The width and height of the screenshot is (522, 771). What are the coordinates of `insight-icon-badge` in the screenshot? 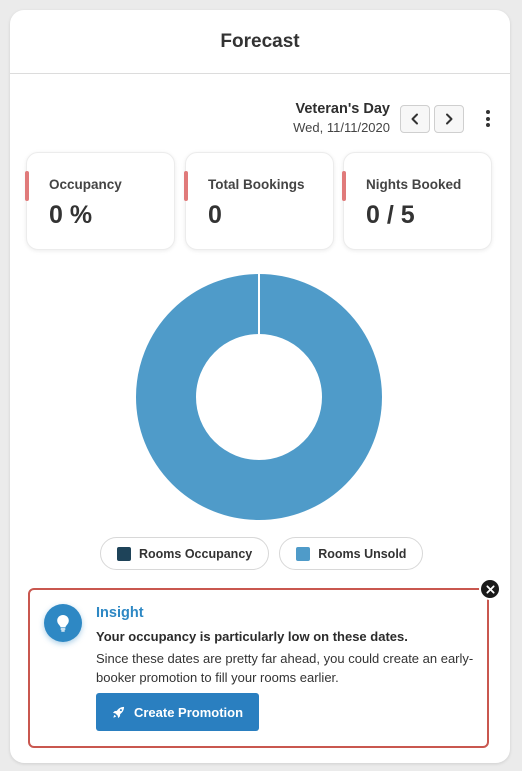 It's located at (63, 623).